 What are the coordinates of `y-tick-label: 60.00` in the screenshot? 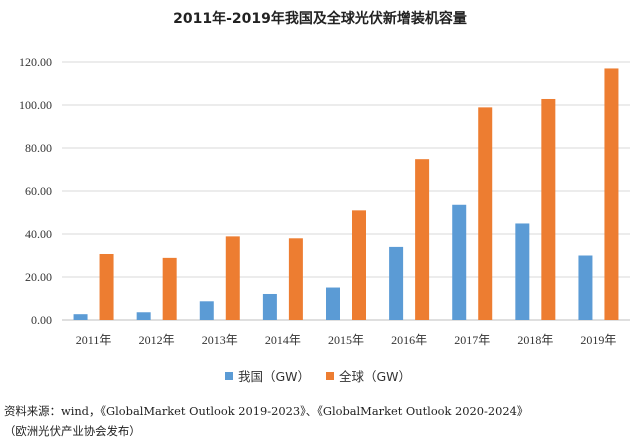 It's located at (38, 191).